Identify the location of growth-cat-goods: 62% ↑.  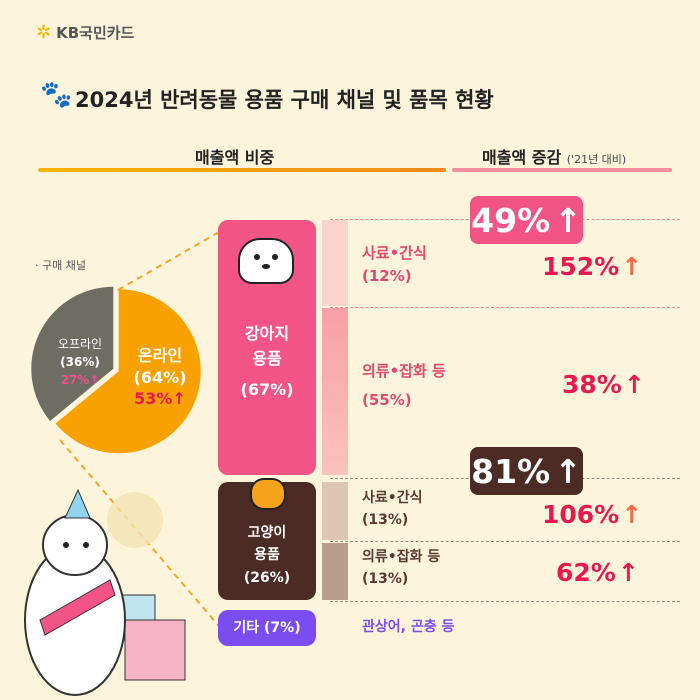
(597, 572).